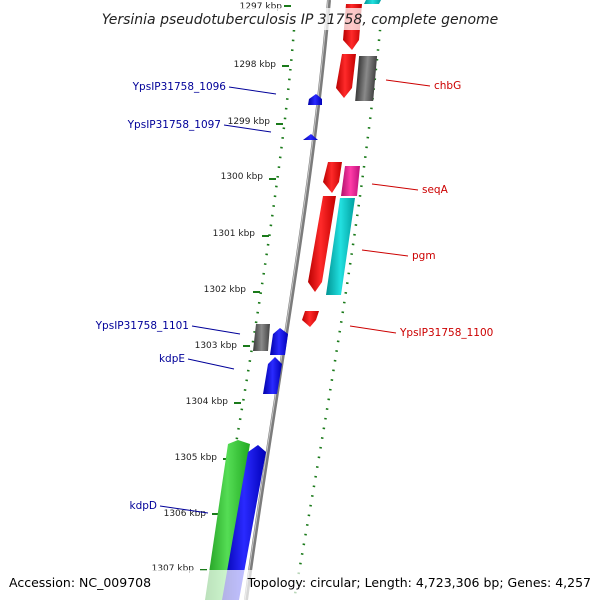 The height and width of the screenshot is (600, 600). Describe the element at coordinates (315, 99) in the screenshot. I see `gene-1096-blue` at that location.